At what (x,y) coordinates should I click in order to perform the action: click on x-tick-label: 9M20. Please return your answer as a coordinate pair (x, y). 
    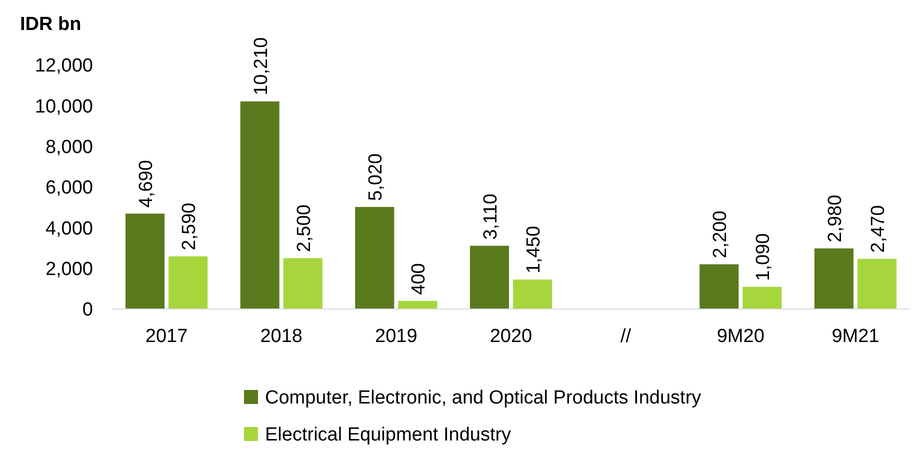
    Looking at the image, I should click on (740, 336).